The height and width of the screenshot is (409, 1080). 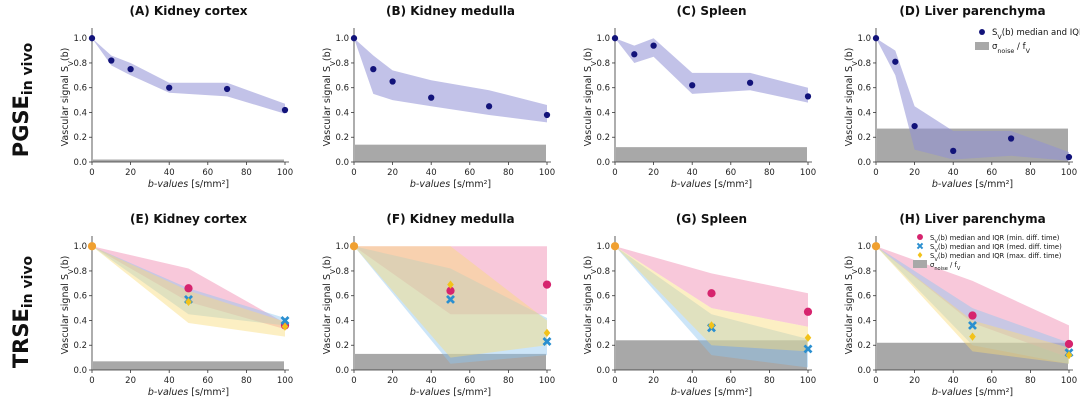 I want to click on panel-title: (G) Spleen, so click(x=711, y=219).